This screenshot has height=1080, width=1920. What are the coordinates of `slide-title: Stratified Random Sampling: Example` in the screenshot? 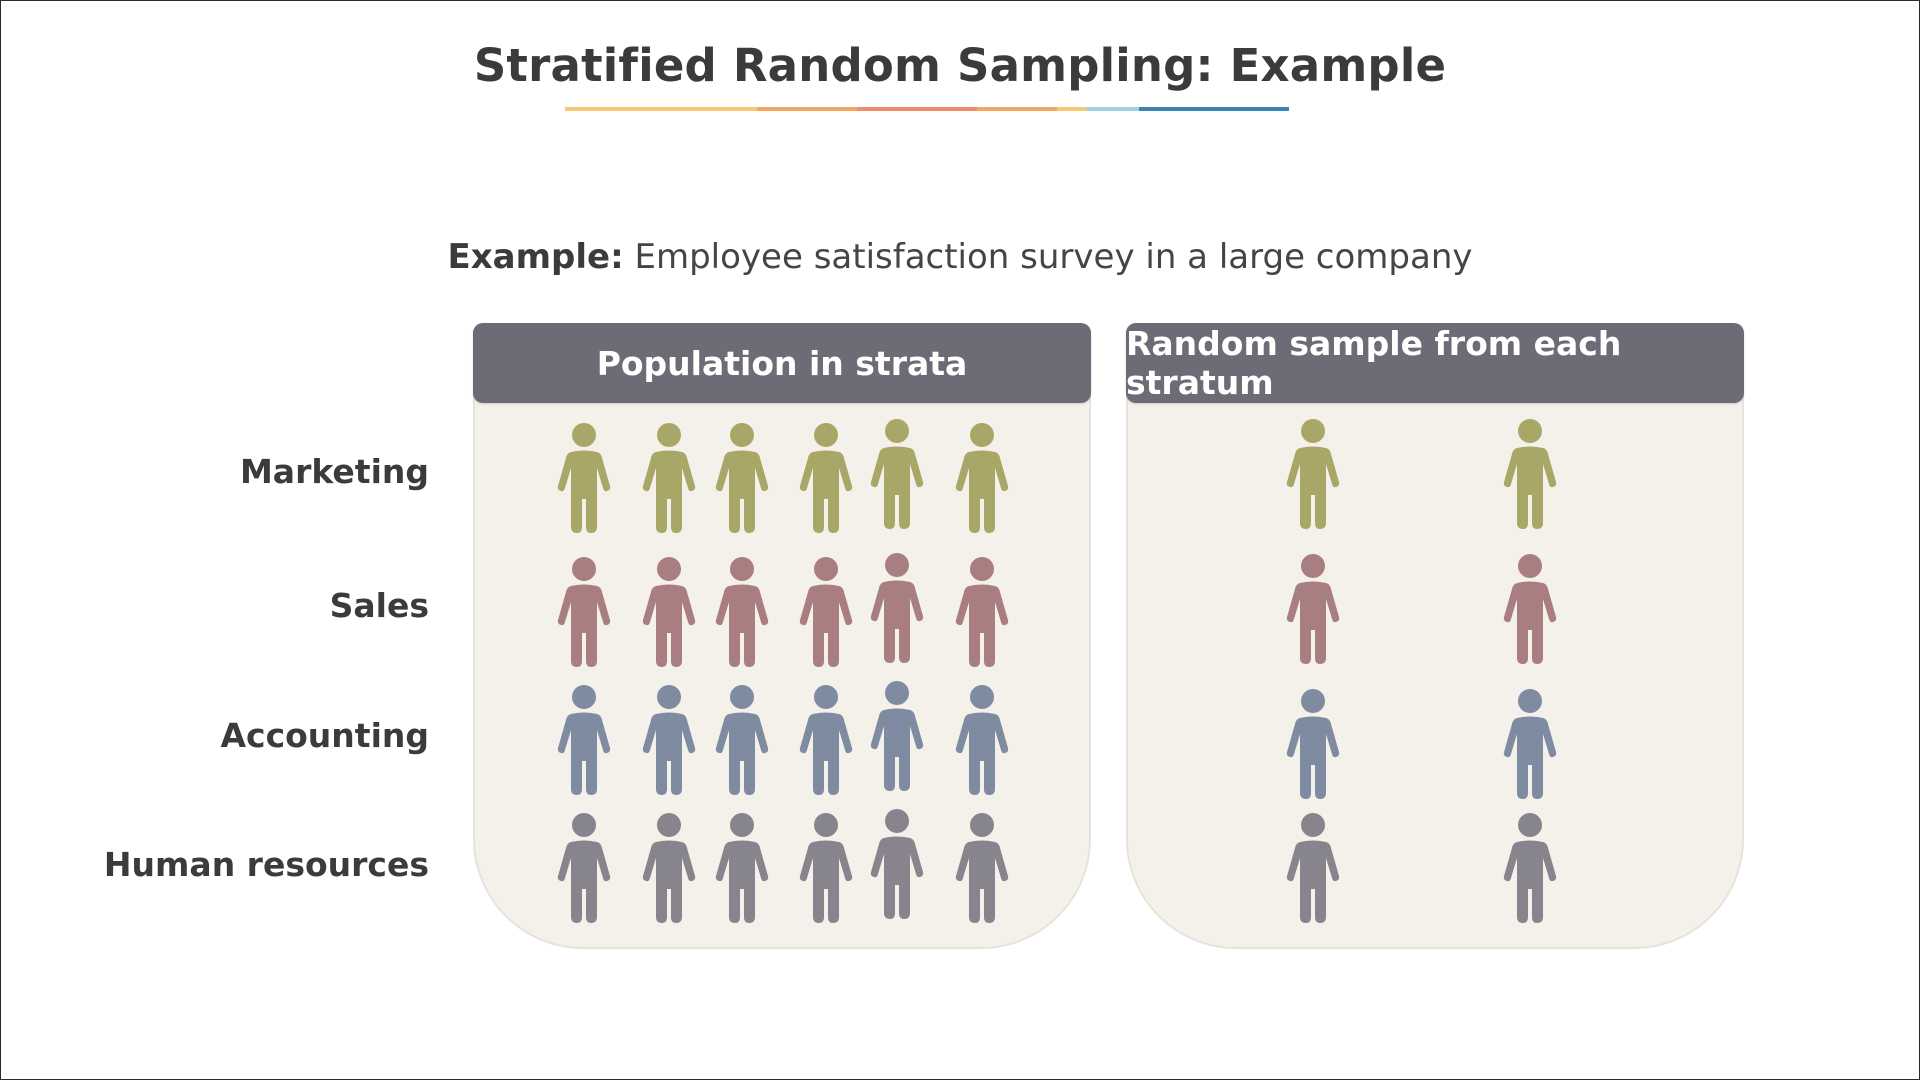 It's located at (960, 65).